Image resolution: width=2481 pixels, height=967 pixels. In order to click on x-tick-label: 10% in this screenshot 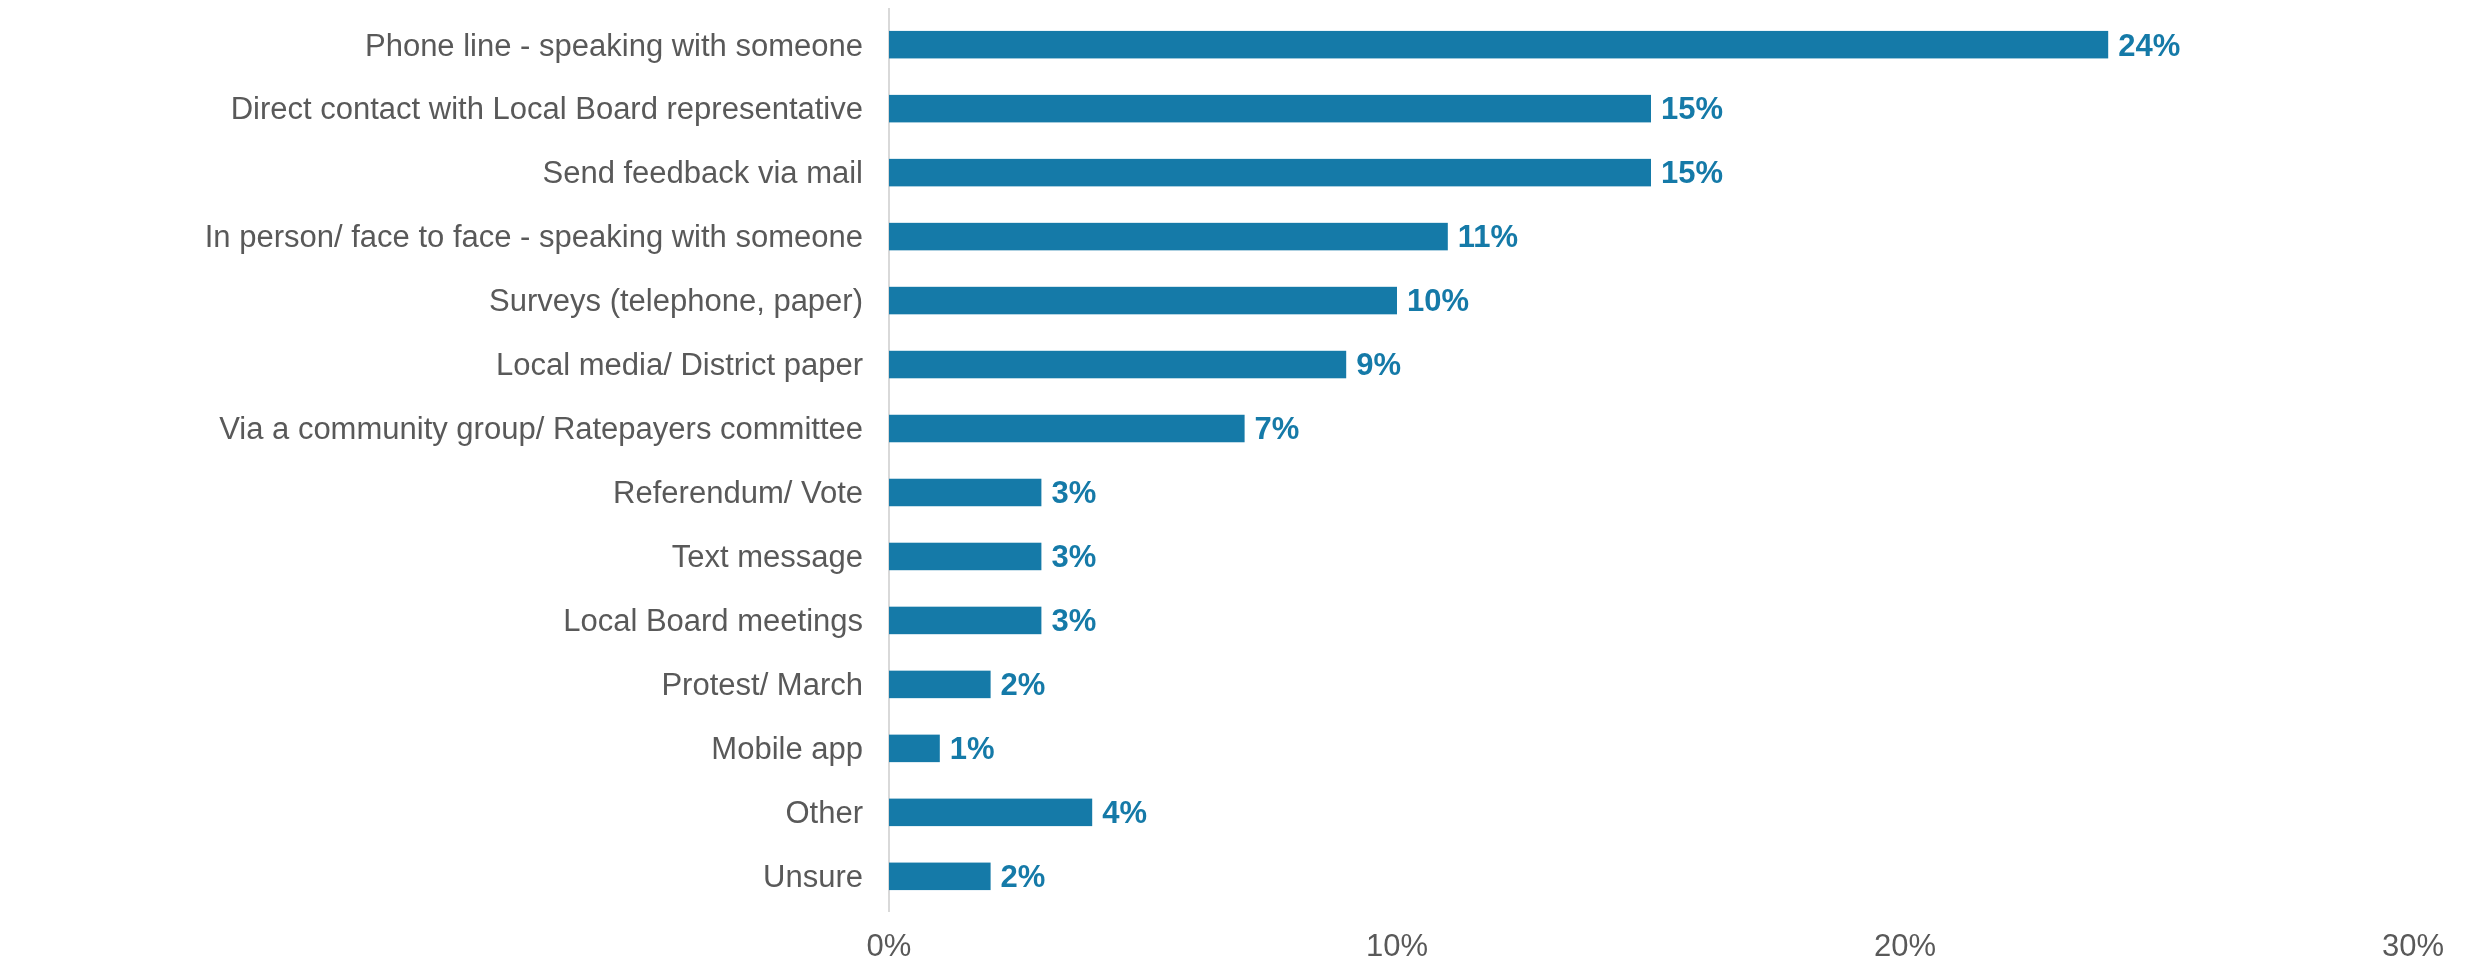, I will do `click(1397, 945)`.